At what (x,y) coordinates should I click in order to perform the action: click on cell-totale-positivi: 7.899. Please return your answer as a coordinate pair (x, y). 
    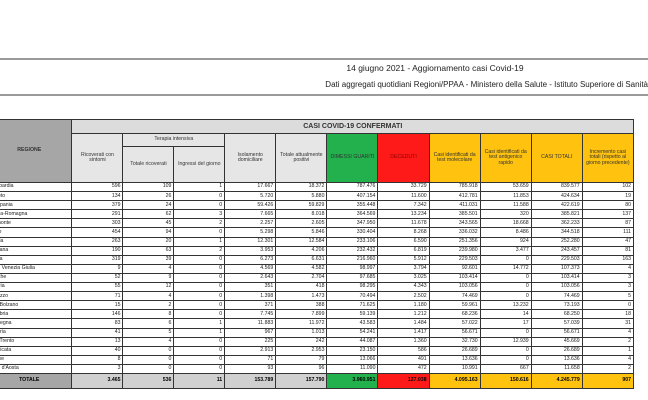
    Looking at the image, I should click on (301, 314).